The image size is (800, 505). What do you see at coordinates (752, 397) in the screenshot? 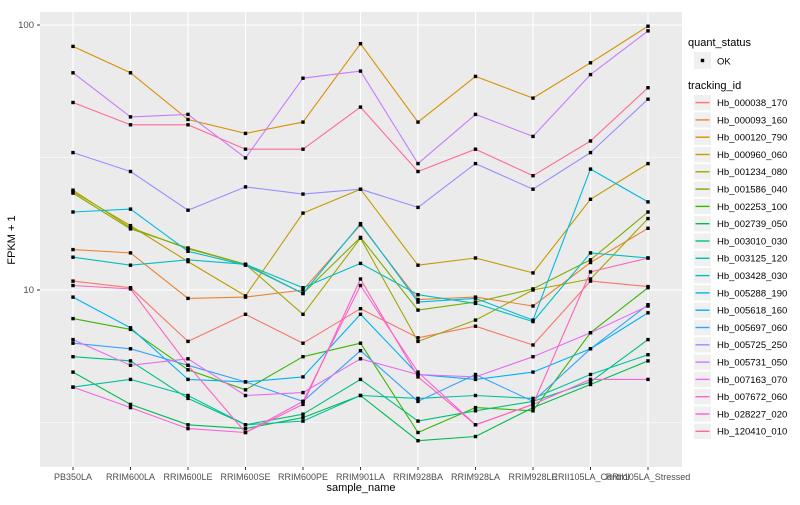
I see `legend-label-tracking-id: Hb_007672_060` at bounding box center [752, 397].